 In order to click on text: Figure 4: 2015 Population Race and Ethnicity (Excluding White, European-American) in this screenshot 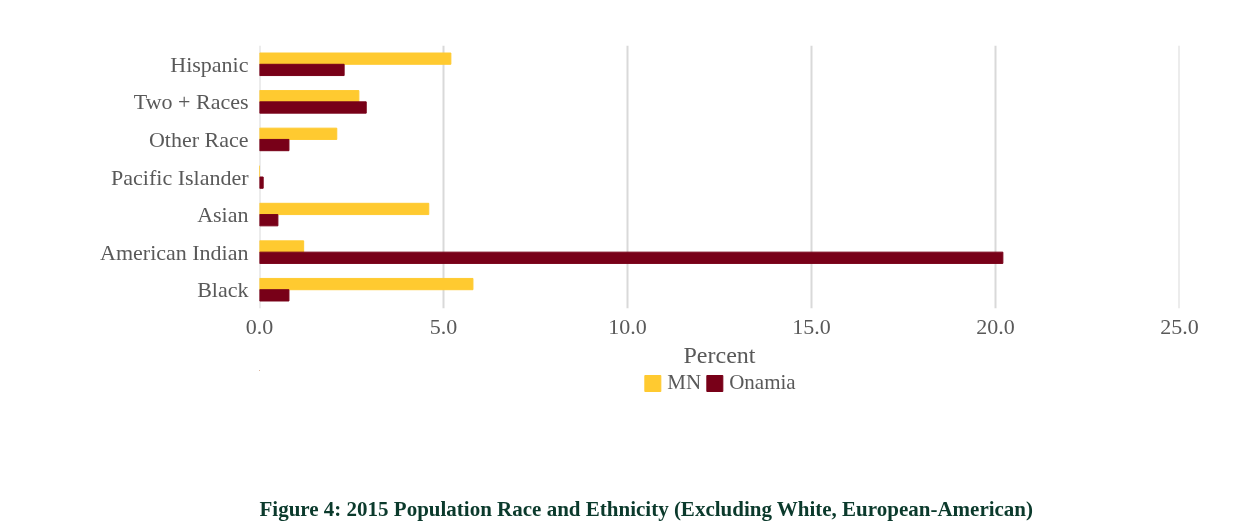, I will do `click(646, 508)`.